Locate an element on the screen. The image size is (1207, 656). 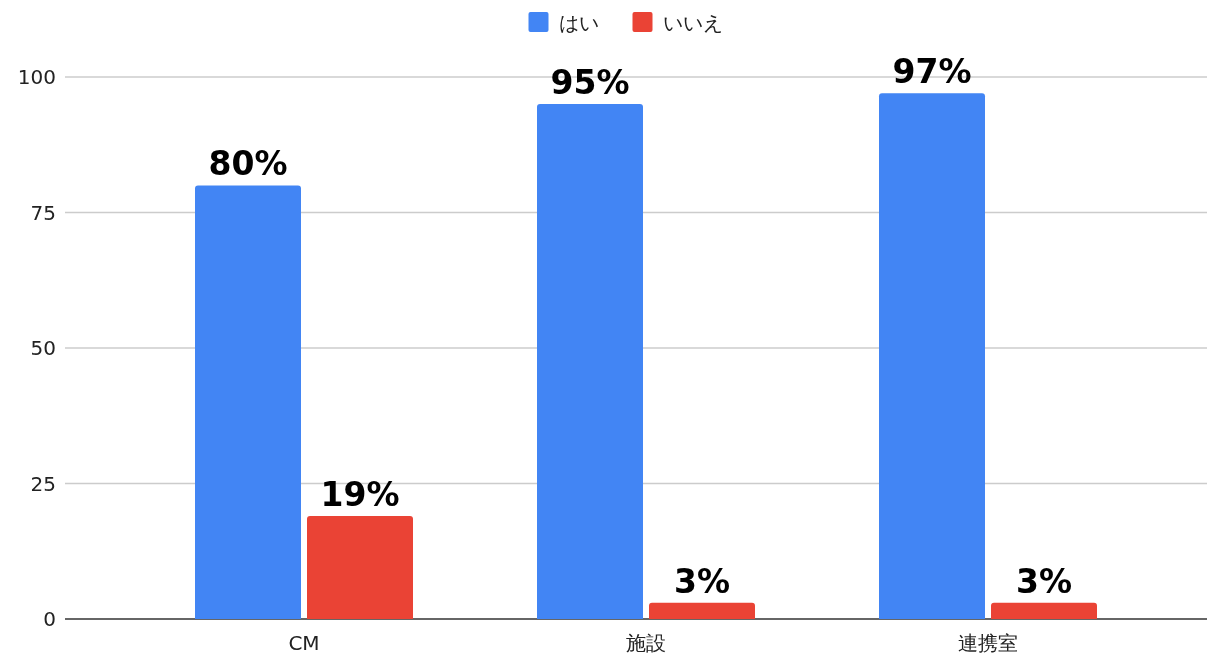
x-tick-label: CM is located at coordinates (304, 643).